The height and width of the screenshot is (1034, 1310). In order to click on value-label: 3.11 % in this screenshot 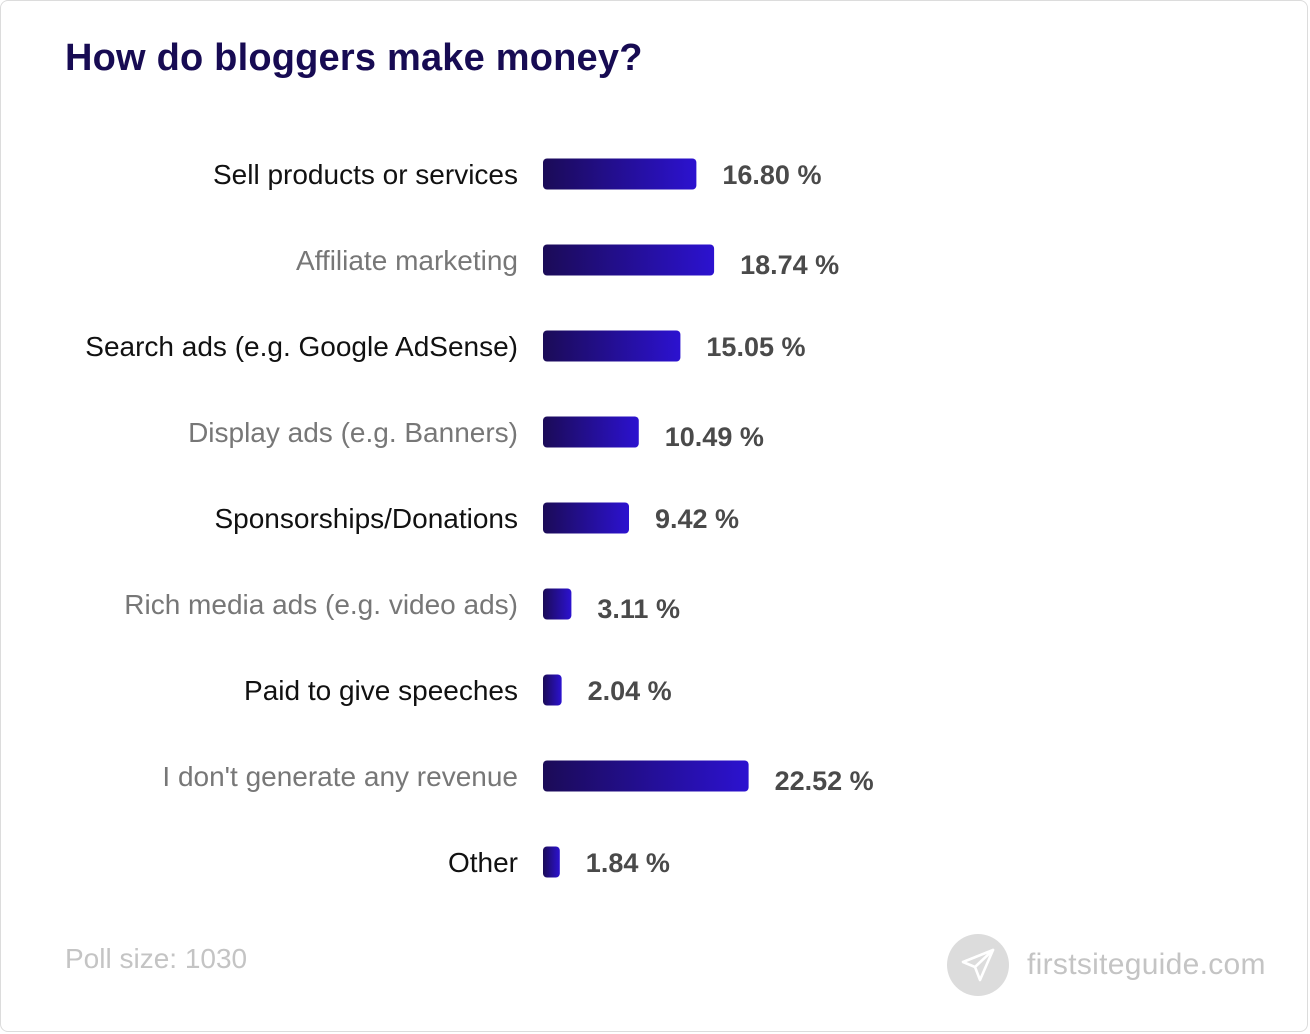, I will do `click(638, 609)`.